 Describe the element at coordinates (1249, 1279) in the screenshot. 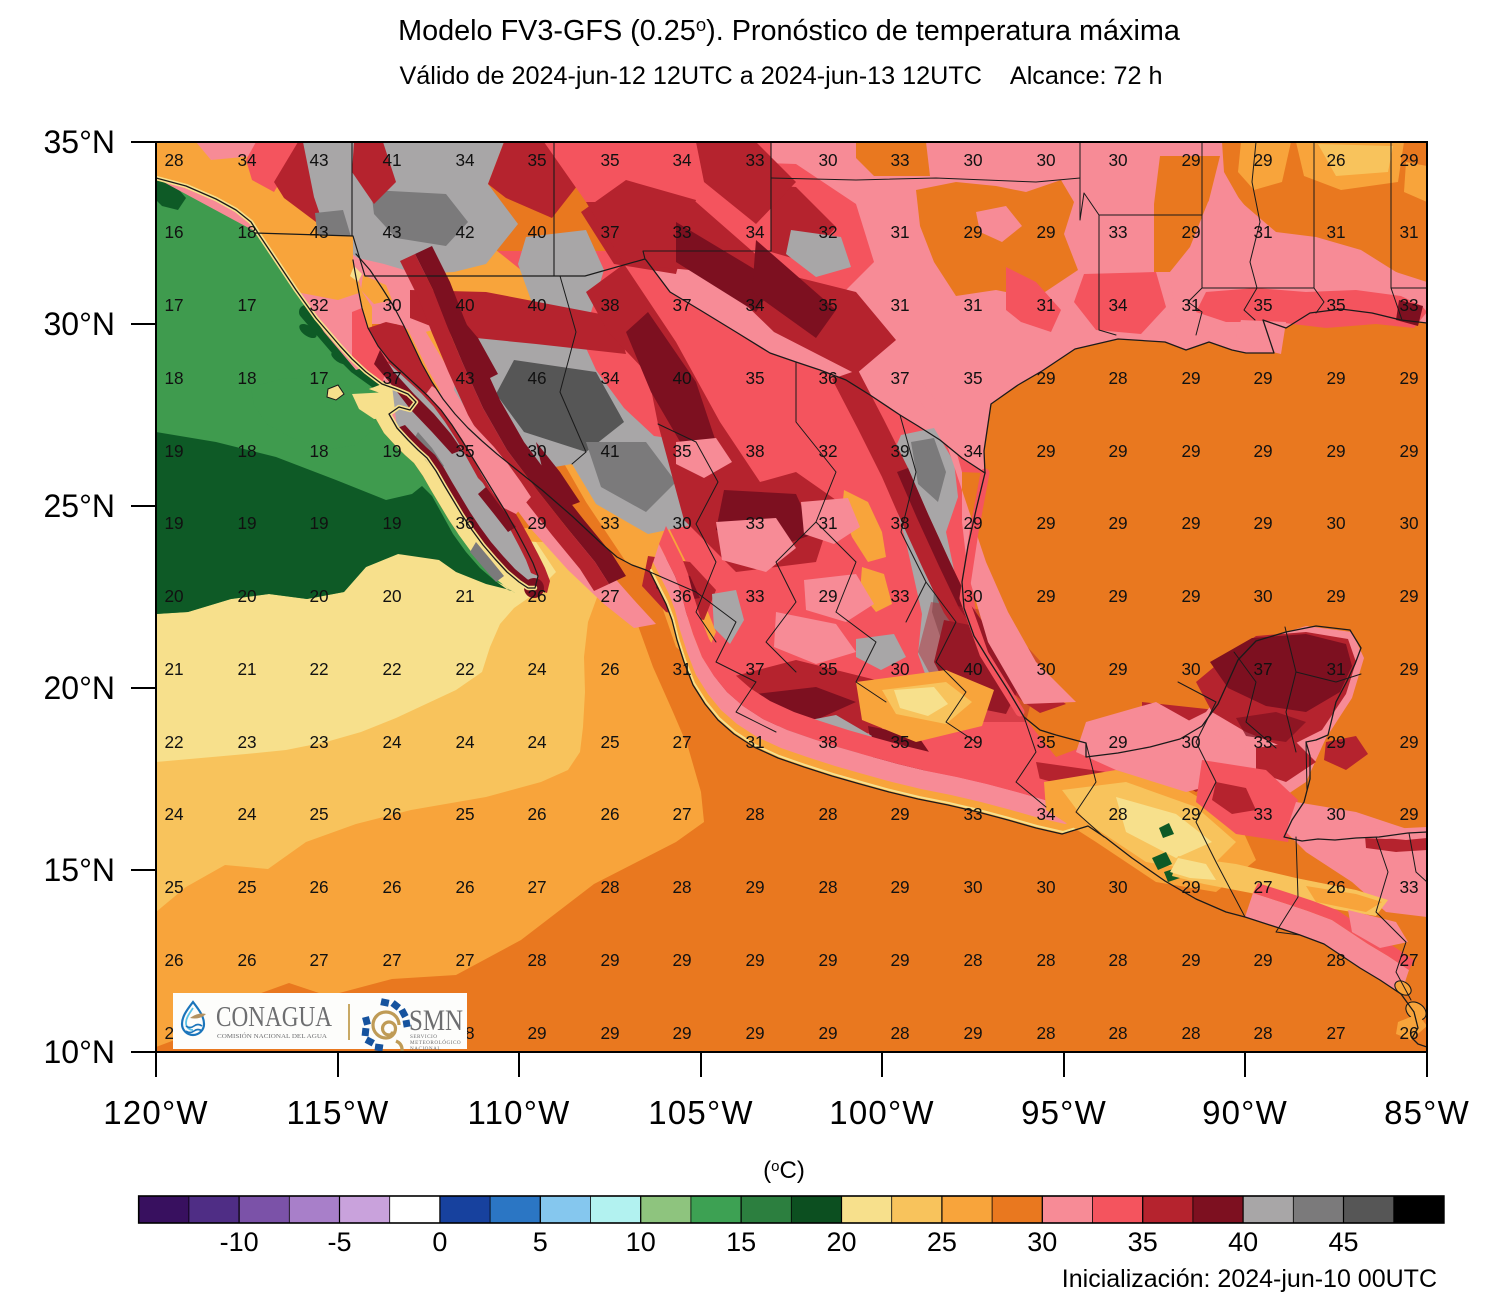

I see `svg-text:Inicialización: 2024-jun-10 00: Inicialización: 2024-jun-10 00UTC` at that location.